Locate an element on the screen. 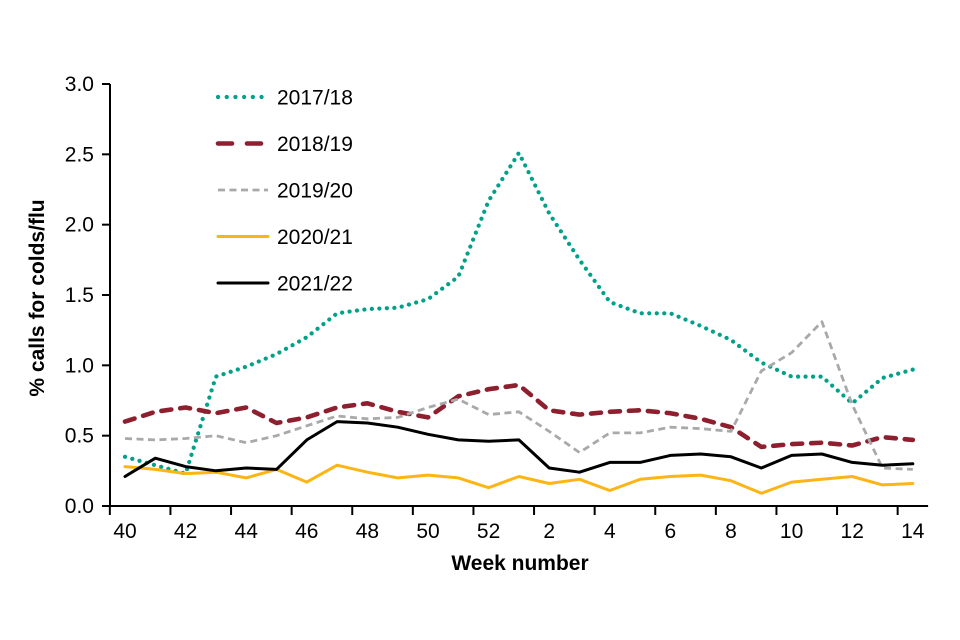  x-tick-label: 46 is located at coordinates (306, 531).